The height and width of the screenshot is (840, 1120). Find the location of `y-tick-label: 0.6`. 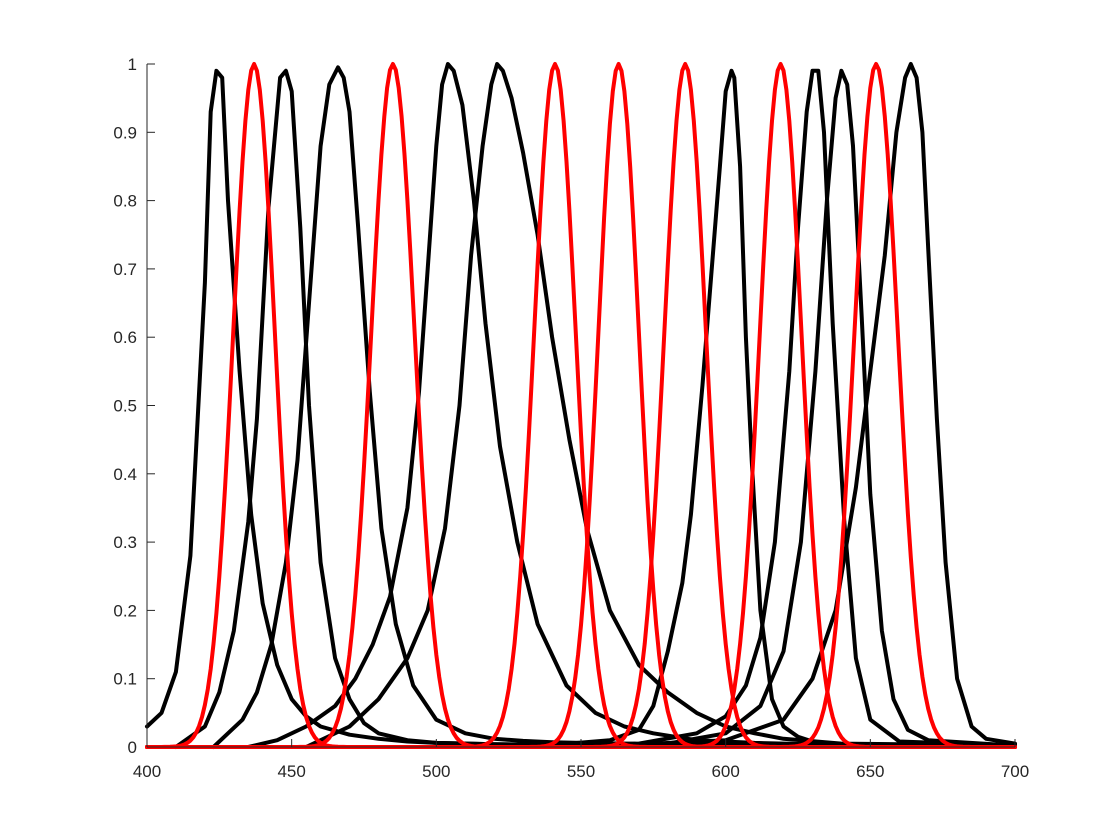

y-tick-label: 0.6 is located at coordinates (125, 337).